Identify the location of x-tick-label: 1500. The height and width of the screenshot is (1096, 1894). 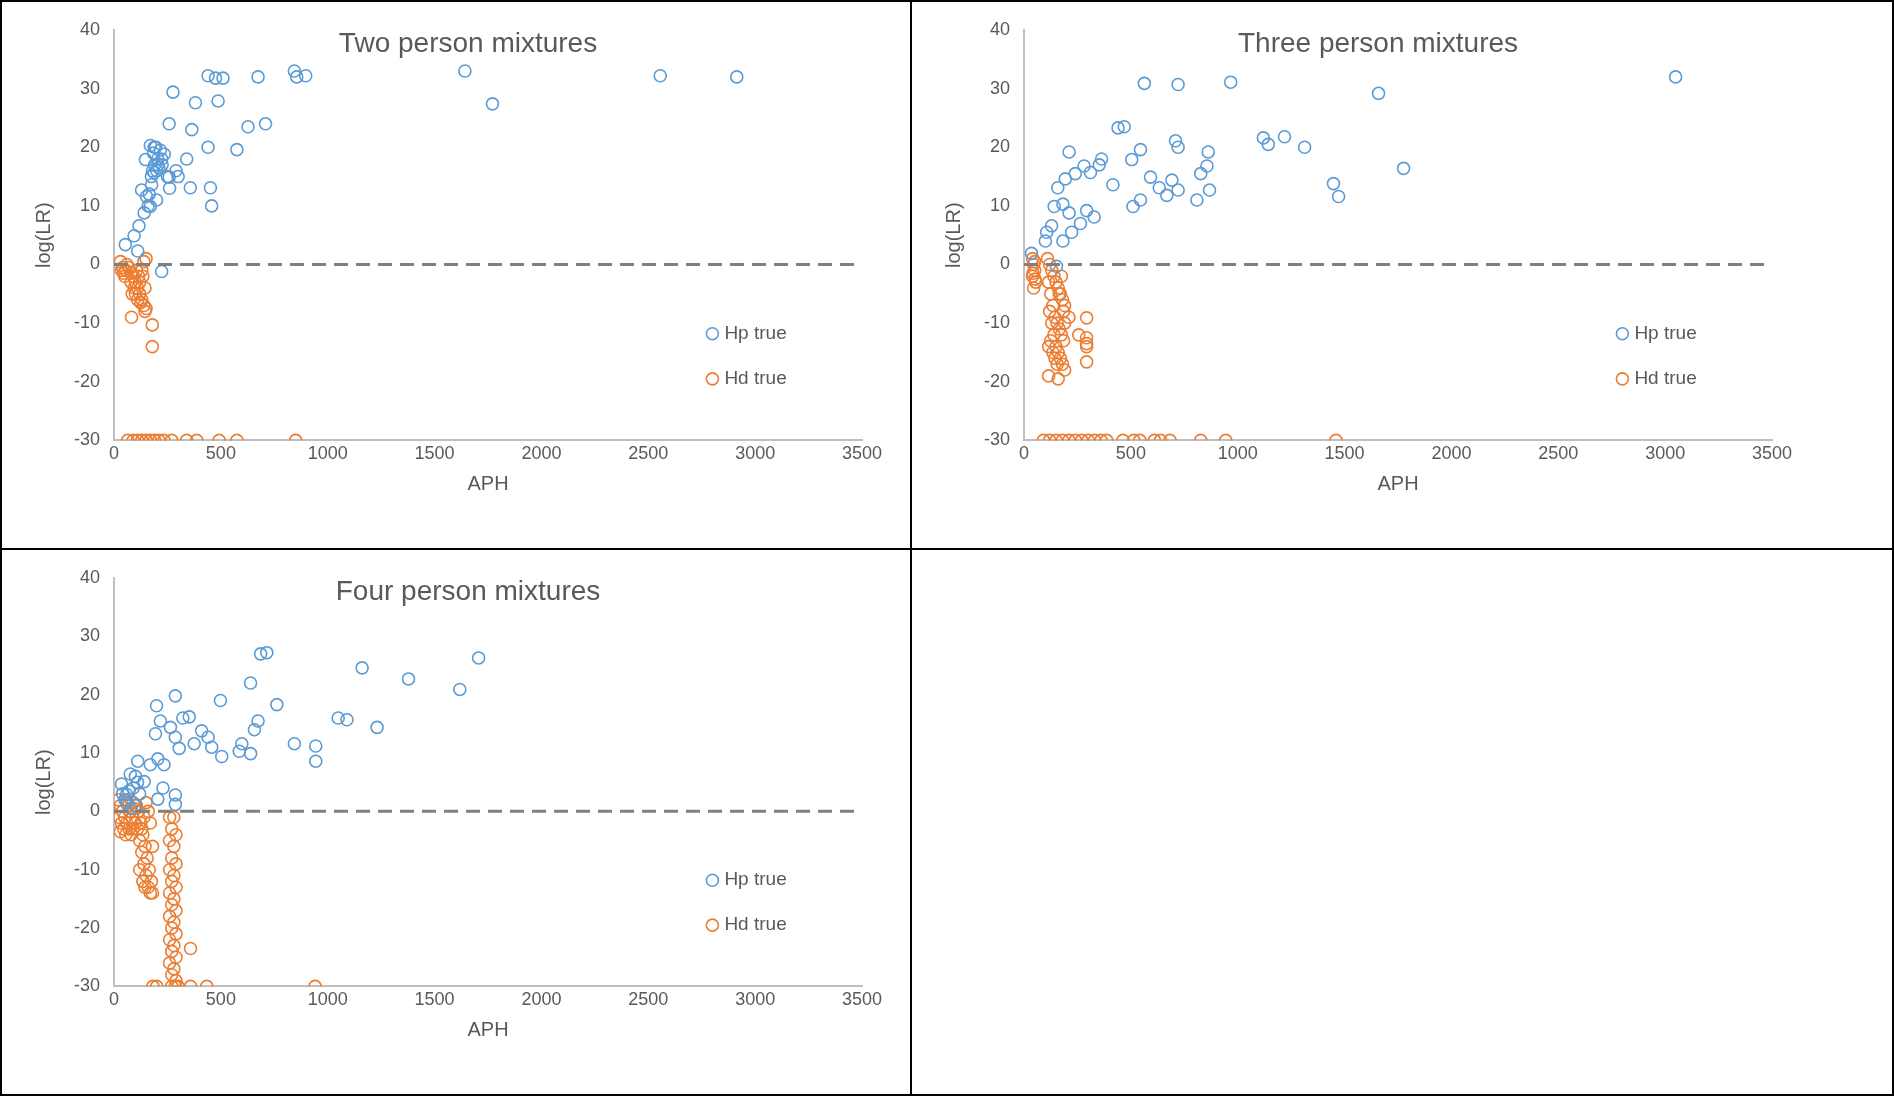
(1344, 453).